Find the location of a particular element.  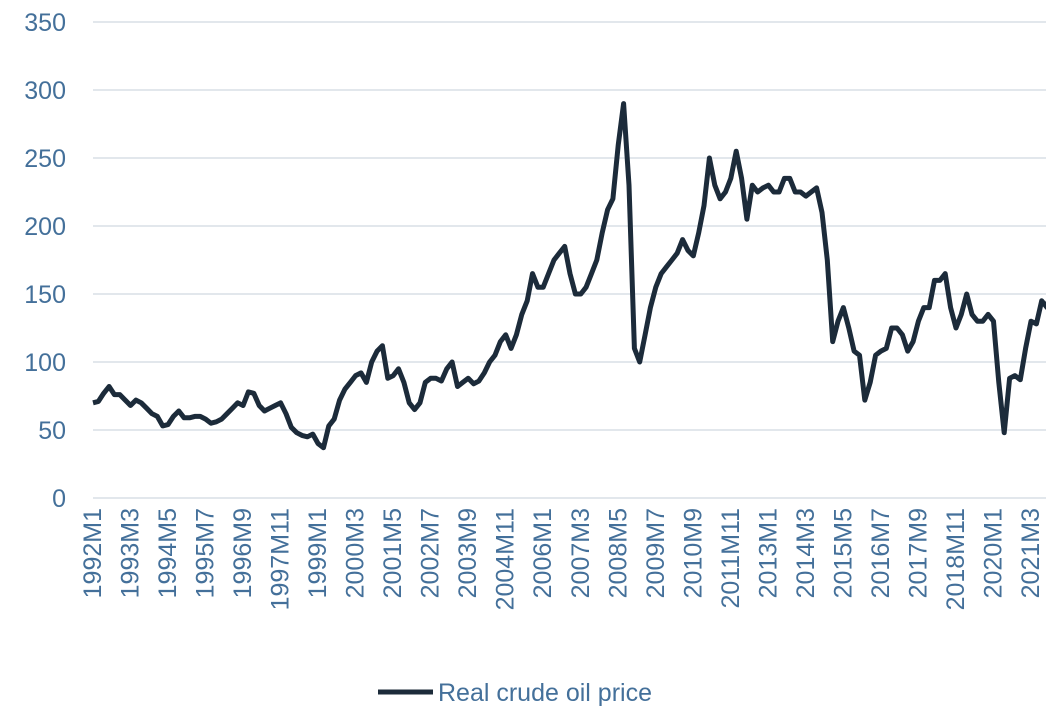

x-tick-label: 2010M9 is located at coordinates (693, 553).